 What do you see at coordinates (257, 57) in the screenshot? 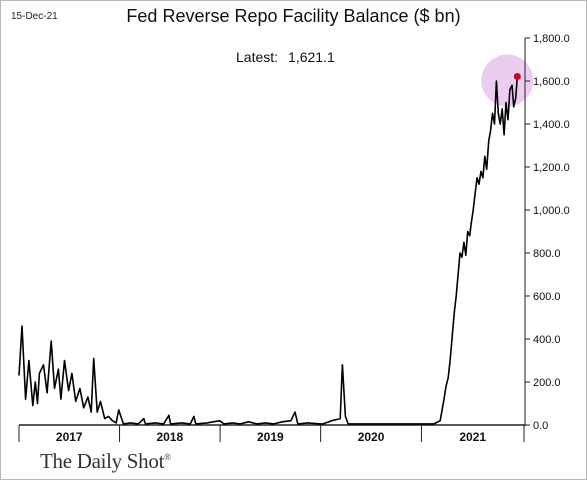
I see `latest-label: Latest:` at bounding box center [257, 57].